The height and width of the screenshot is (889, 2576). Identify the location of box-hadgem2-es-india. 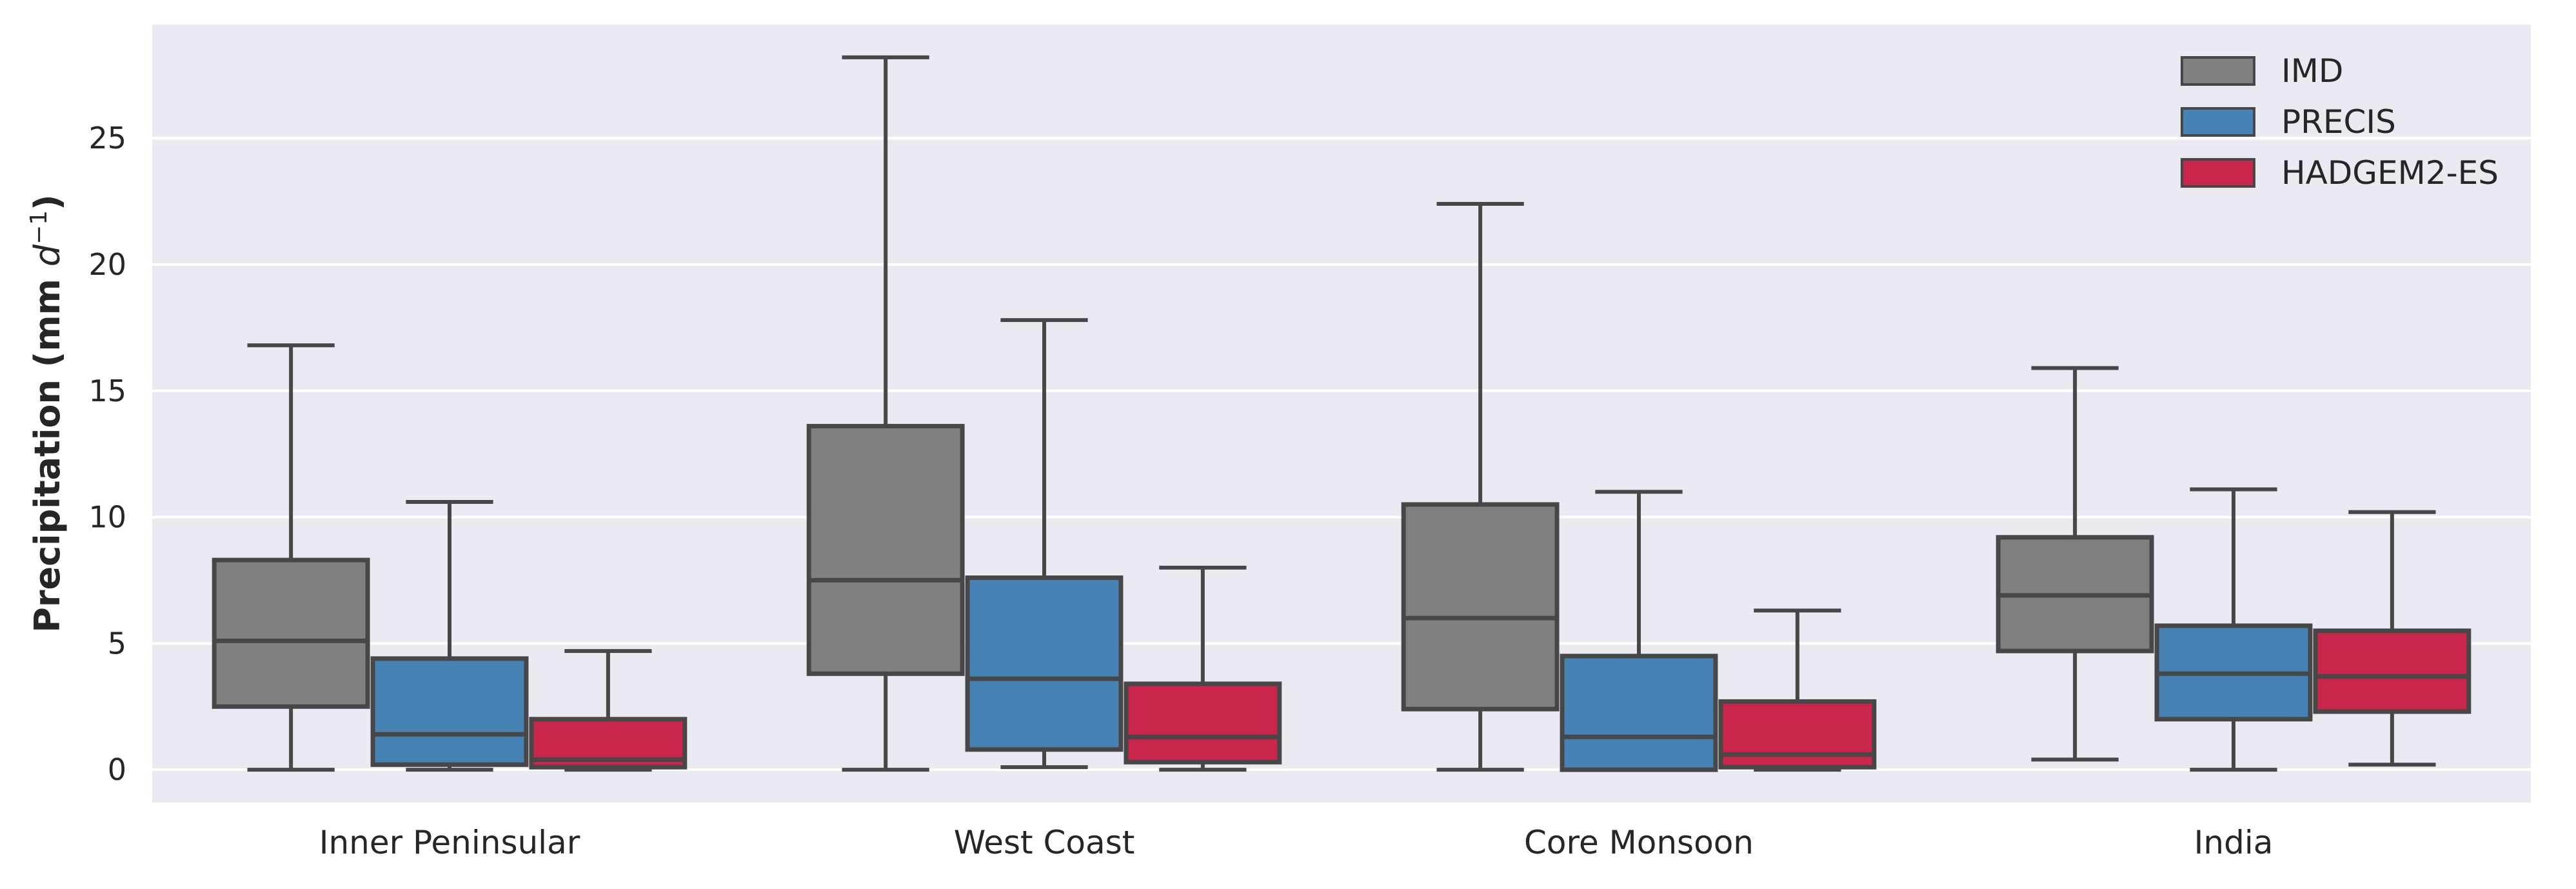
(2392, 638).